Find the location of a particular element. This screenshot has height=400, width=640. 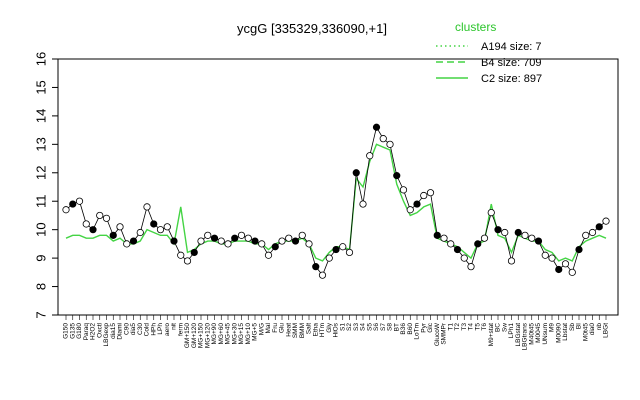

chart-title: ycgG [335329,336090,+1] is located at coordinates (312, 28).